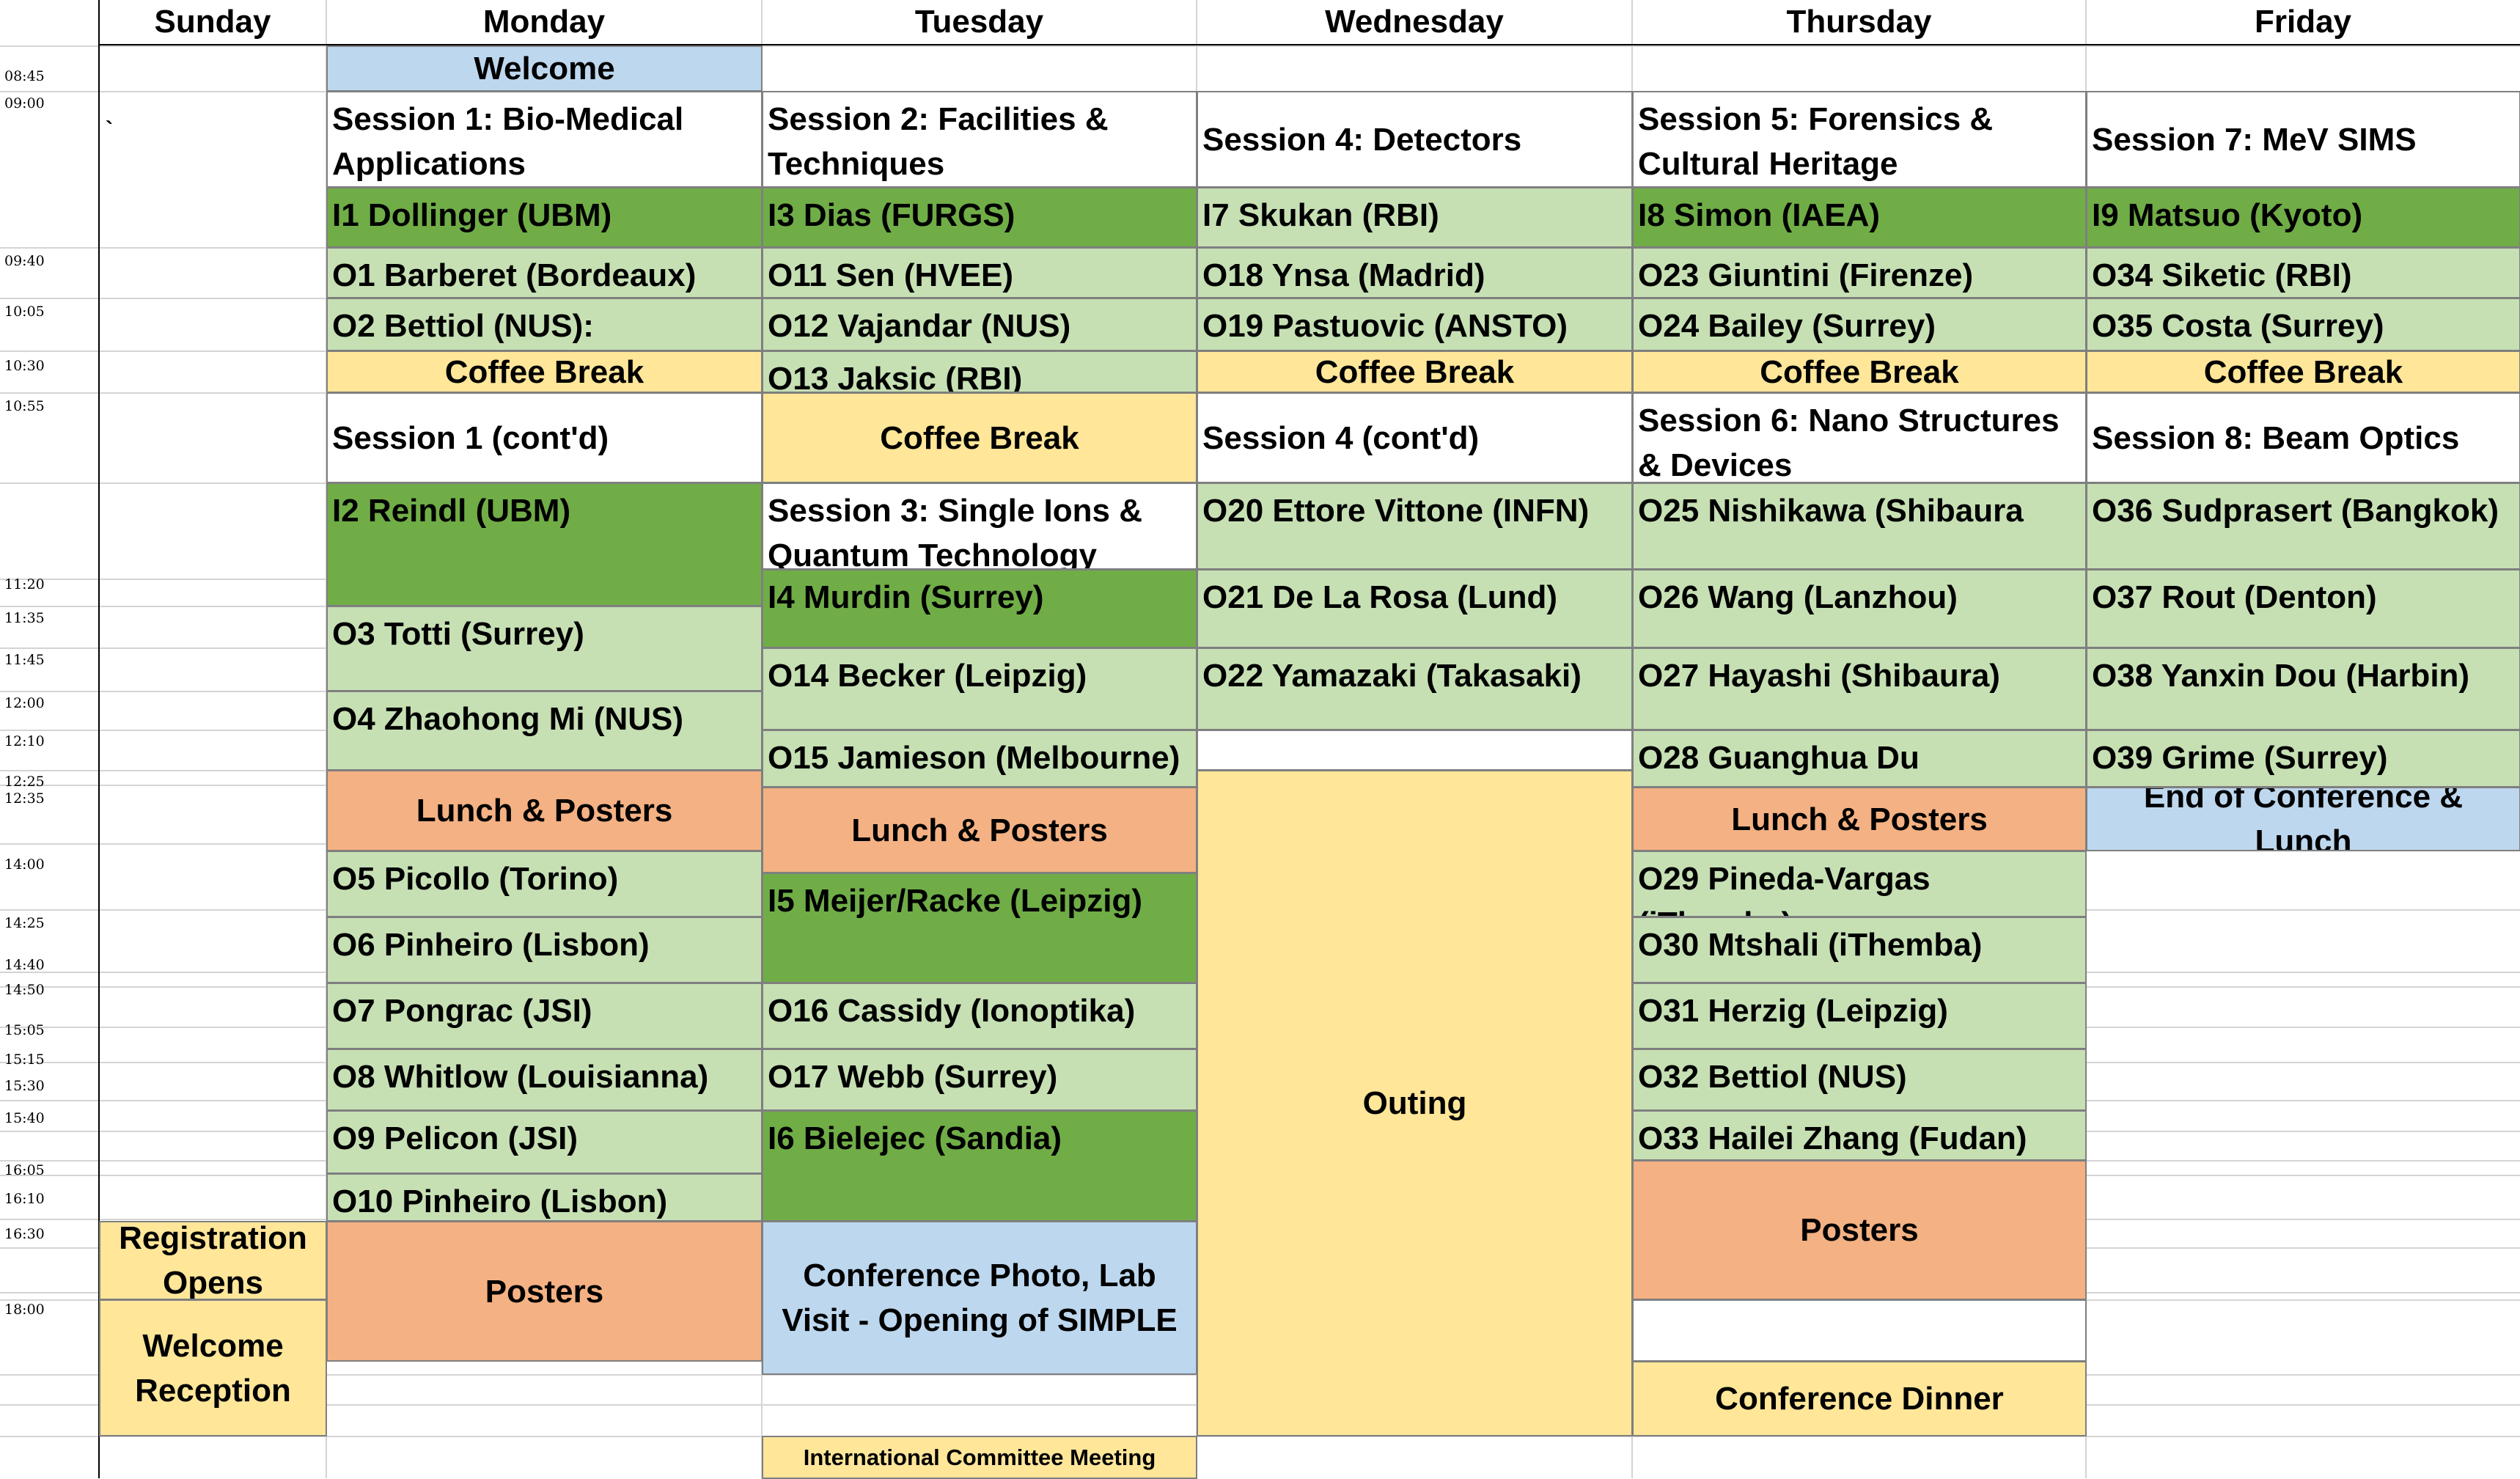 This screenshot has width=2520, height=1479. Describe the element at coordinates (508, 141) in the screenshot. I see `event-label: Session 1: Bio-Medical Applications` at that location.